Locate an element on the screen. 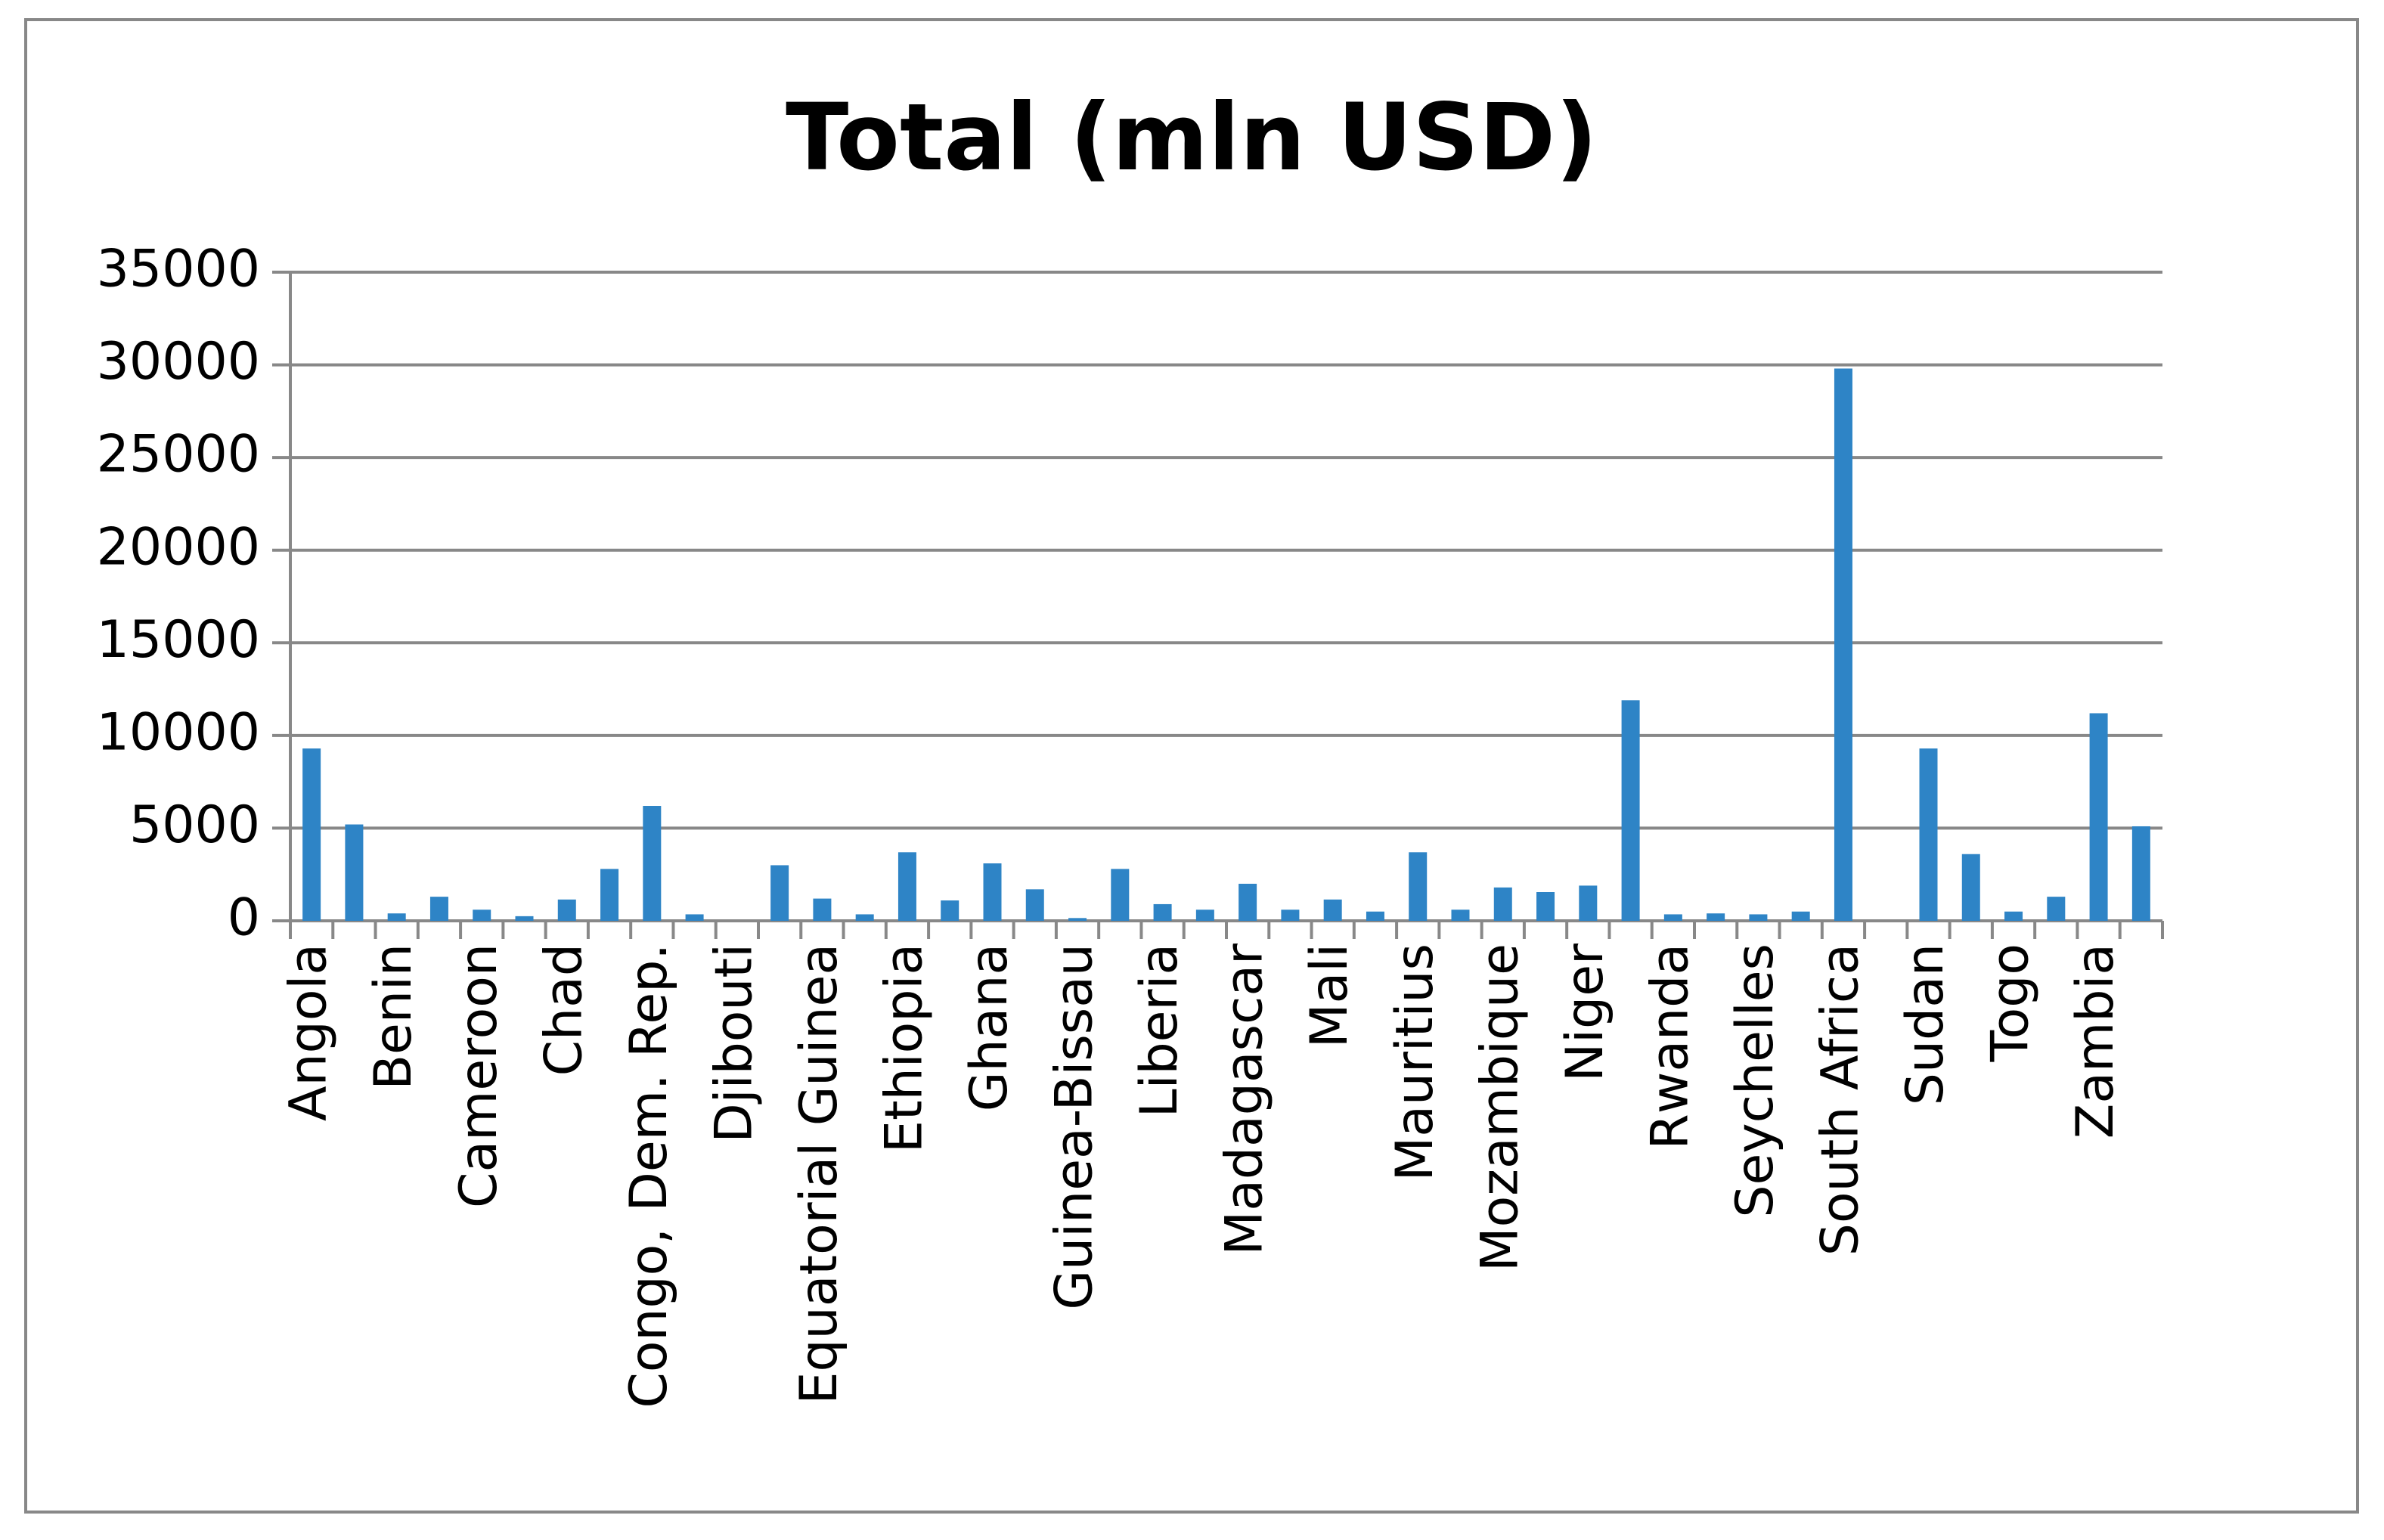 The image size is (2384, 1540). x-tick-label: Cameroon is located at coordinates (479, 1076).